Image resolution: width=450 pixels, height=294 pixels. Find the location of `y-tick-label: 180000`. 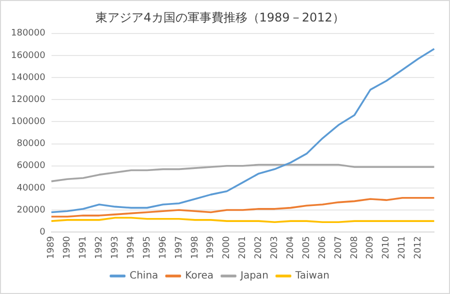

y-tick-label: 180000 is located at coordinates (28, 33).